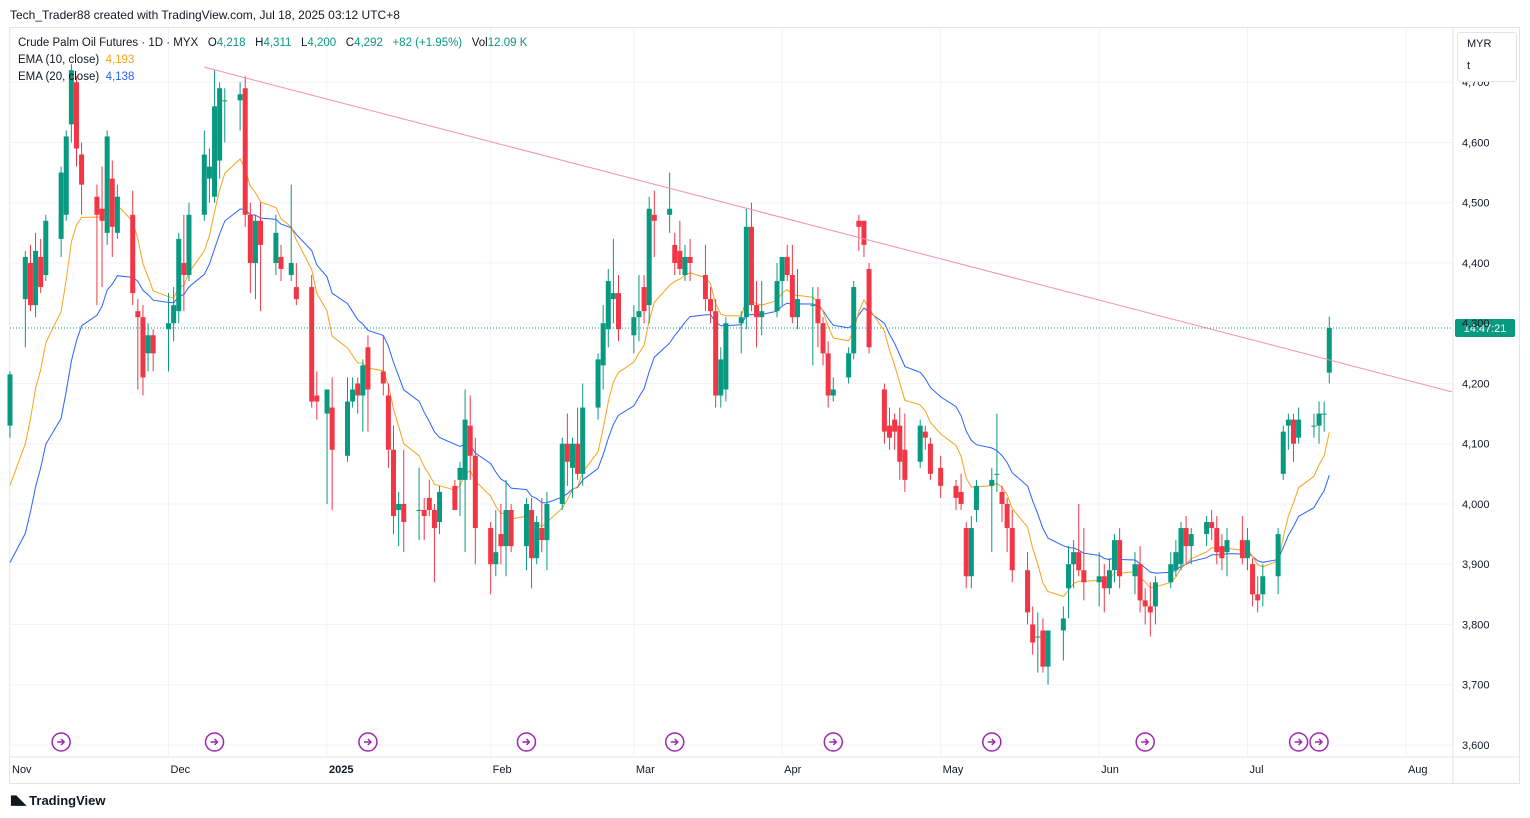  I want to click on currency-unit-selector: MYR t, so click(1487, 57).